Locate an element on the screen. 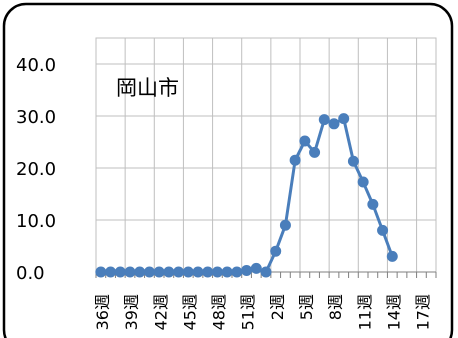  y-tick-label: 0.0 is located at coordinates (30, 273).